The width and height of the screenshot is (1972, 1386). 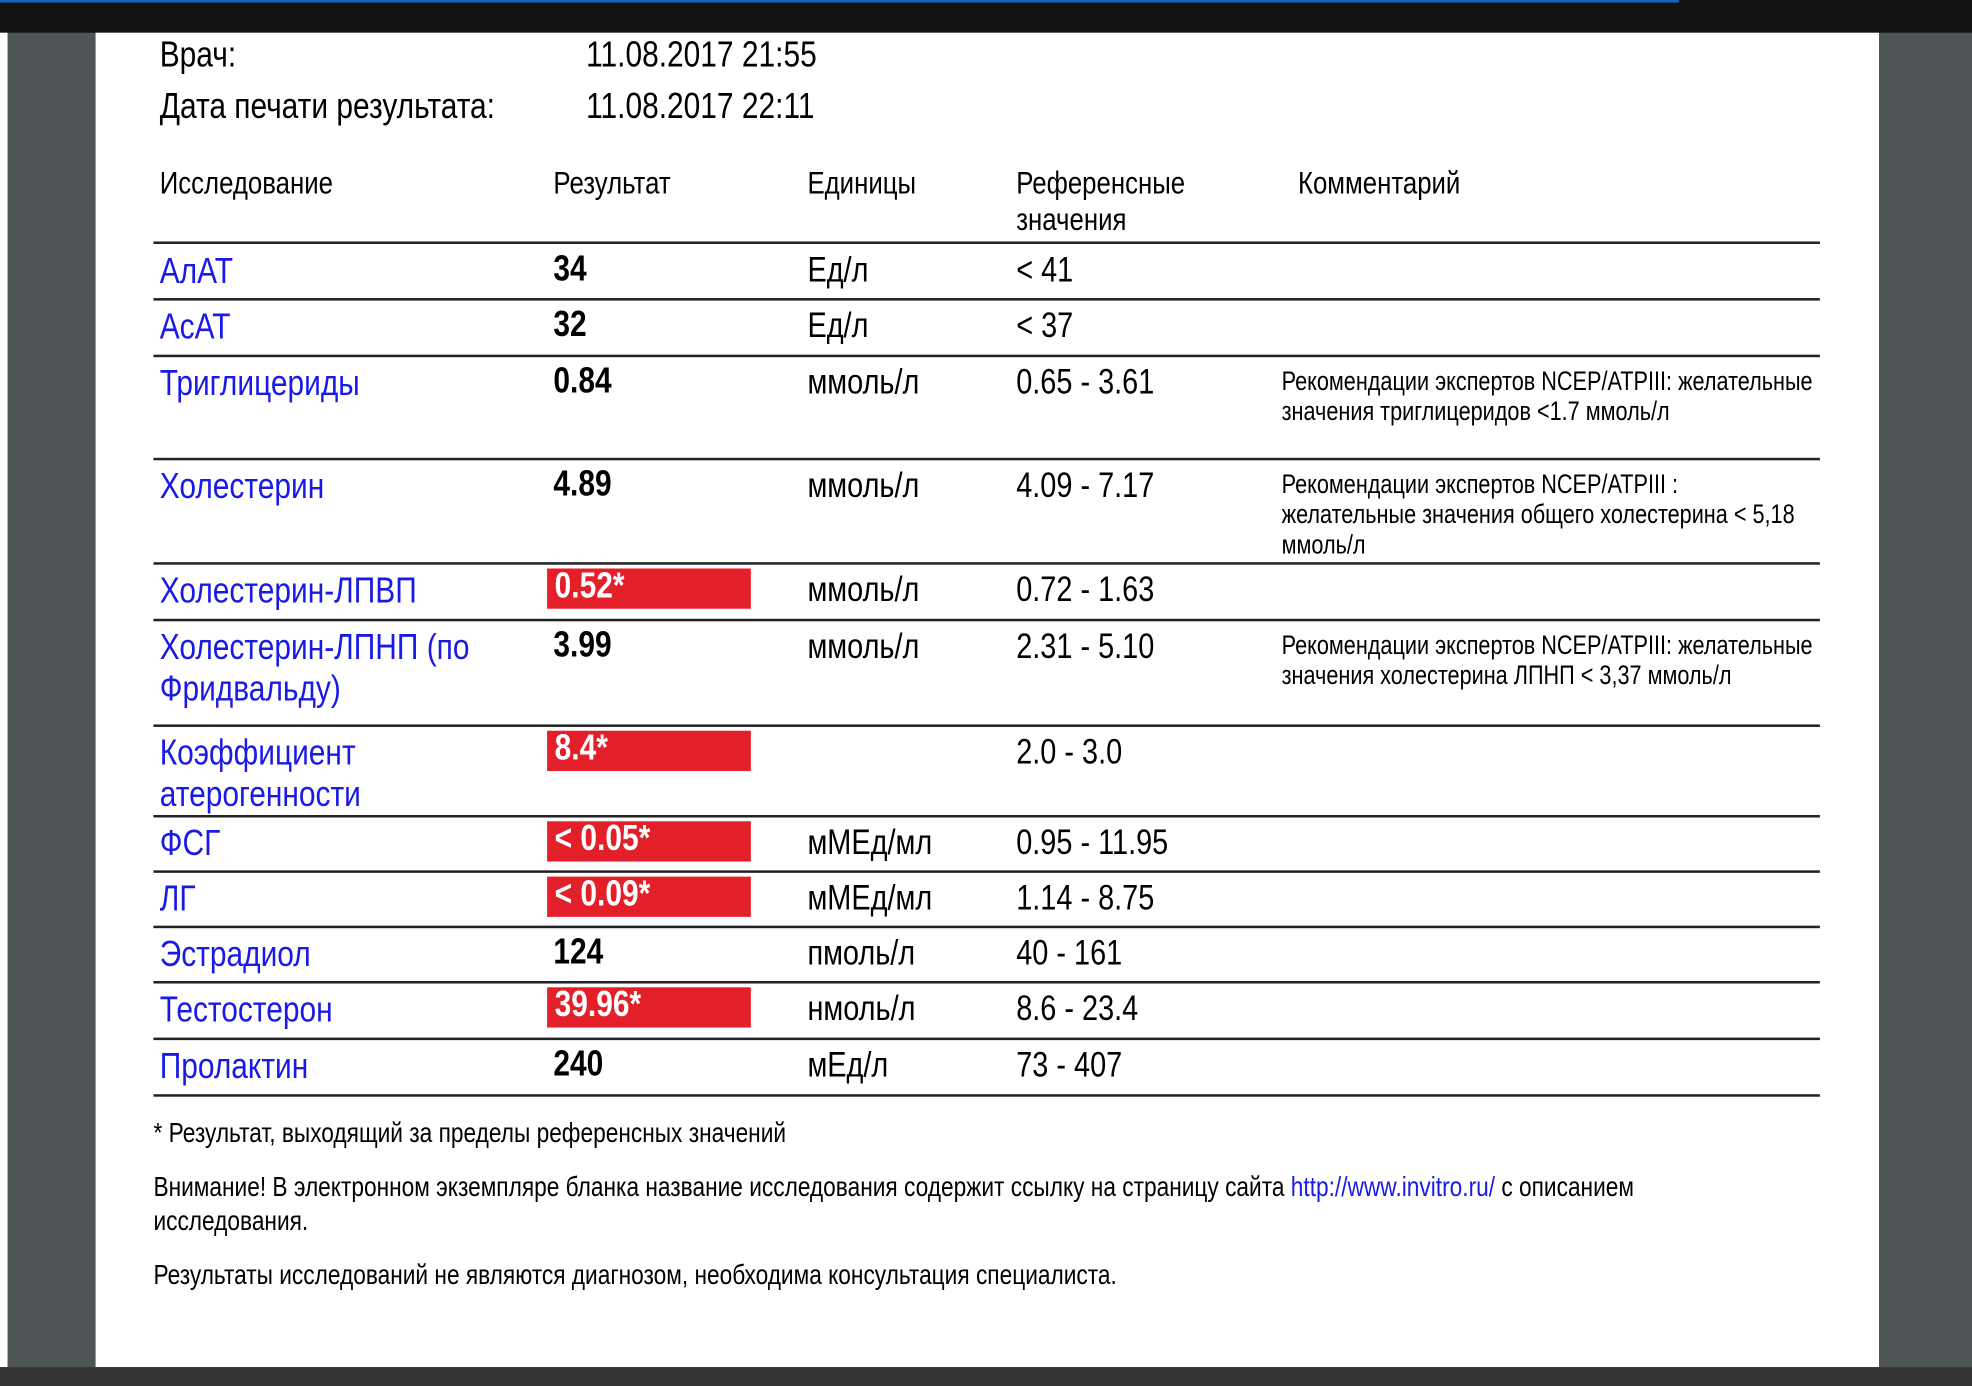 What do you see at coordinates (246, 184) in the screenshot?
I see `header-test: Исследование` at bounding box center [246, 184].